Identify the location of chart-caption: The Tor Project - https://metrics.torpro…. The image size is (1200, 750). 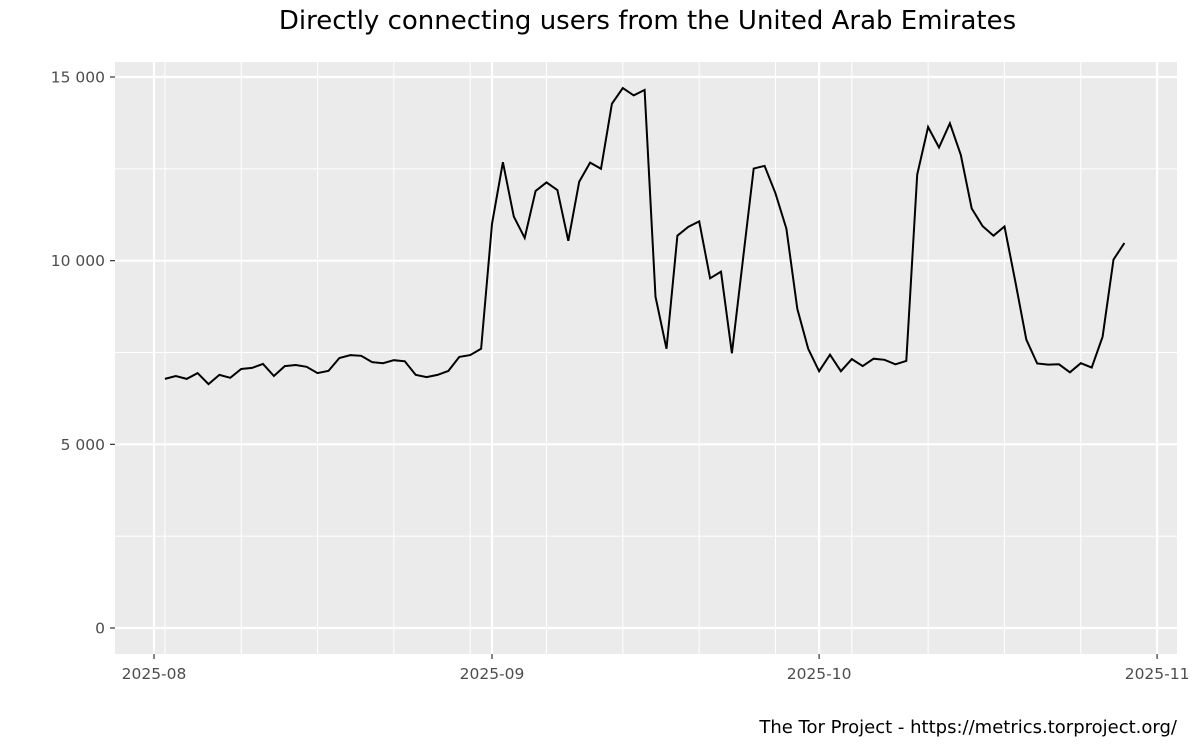
(968, 727).